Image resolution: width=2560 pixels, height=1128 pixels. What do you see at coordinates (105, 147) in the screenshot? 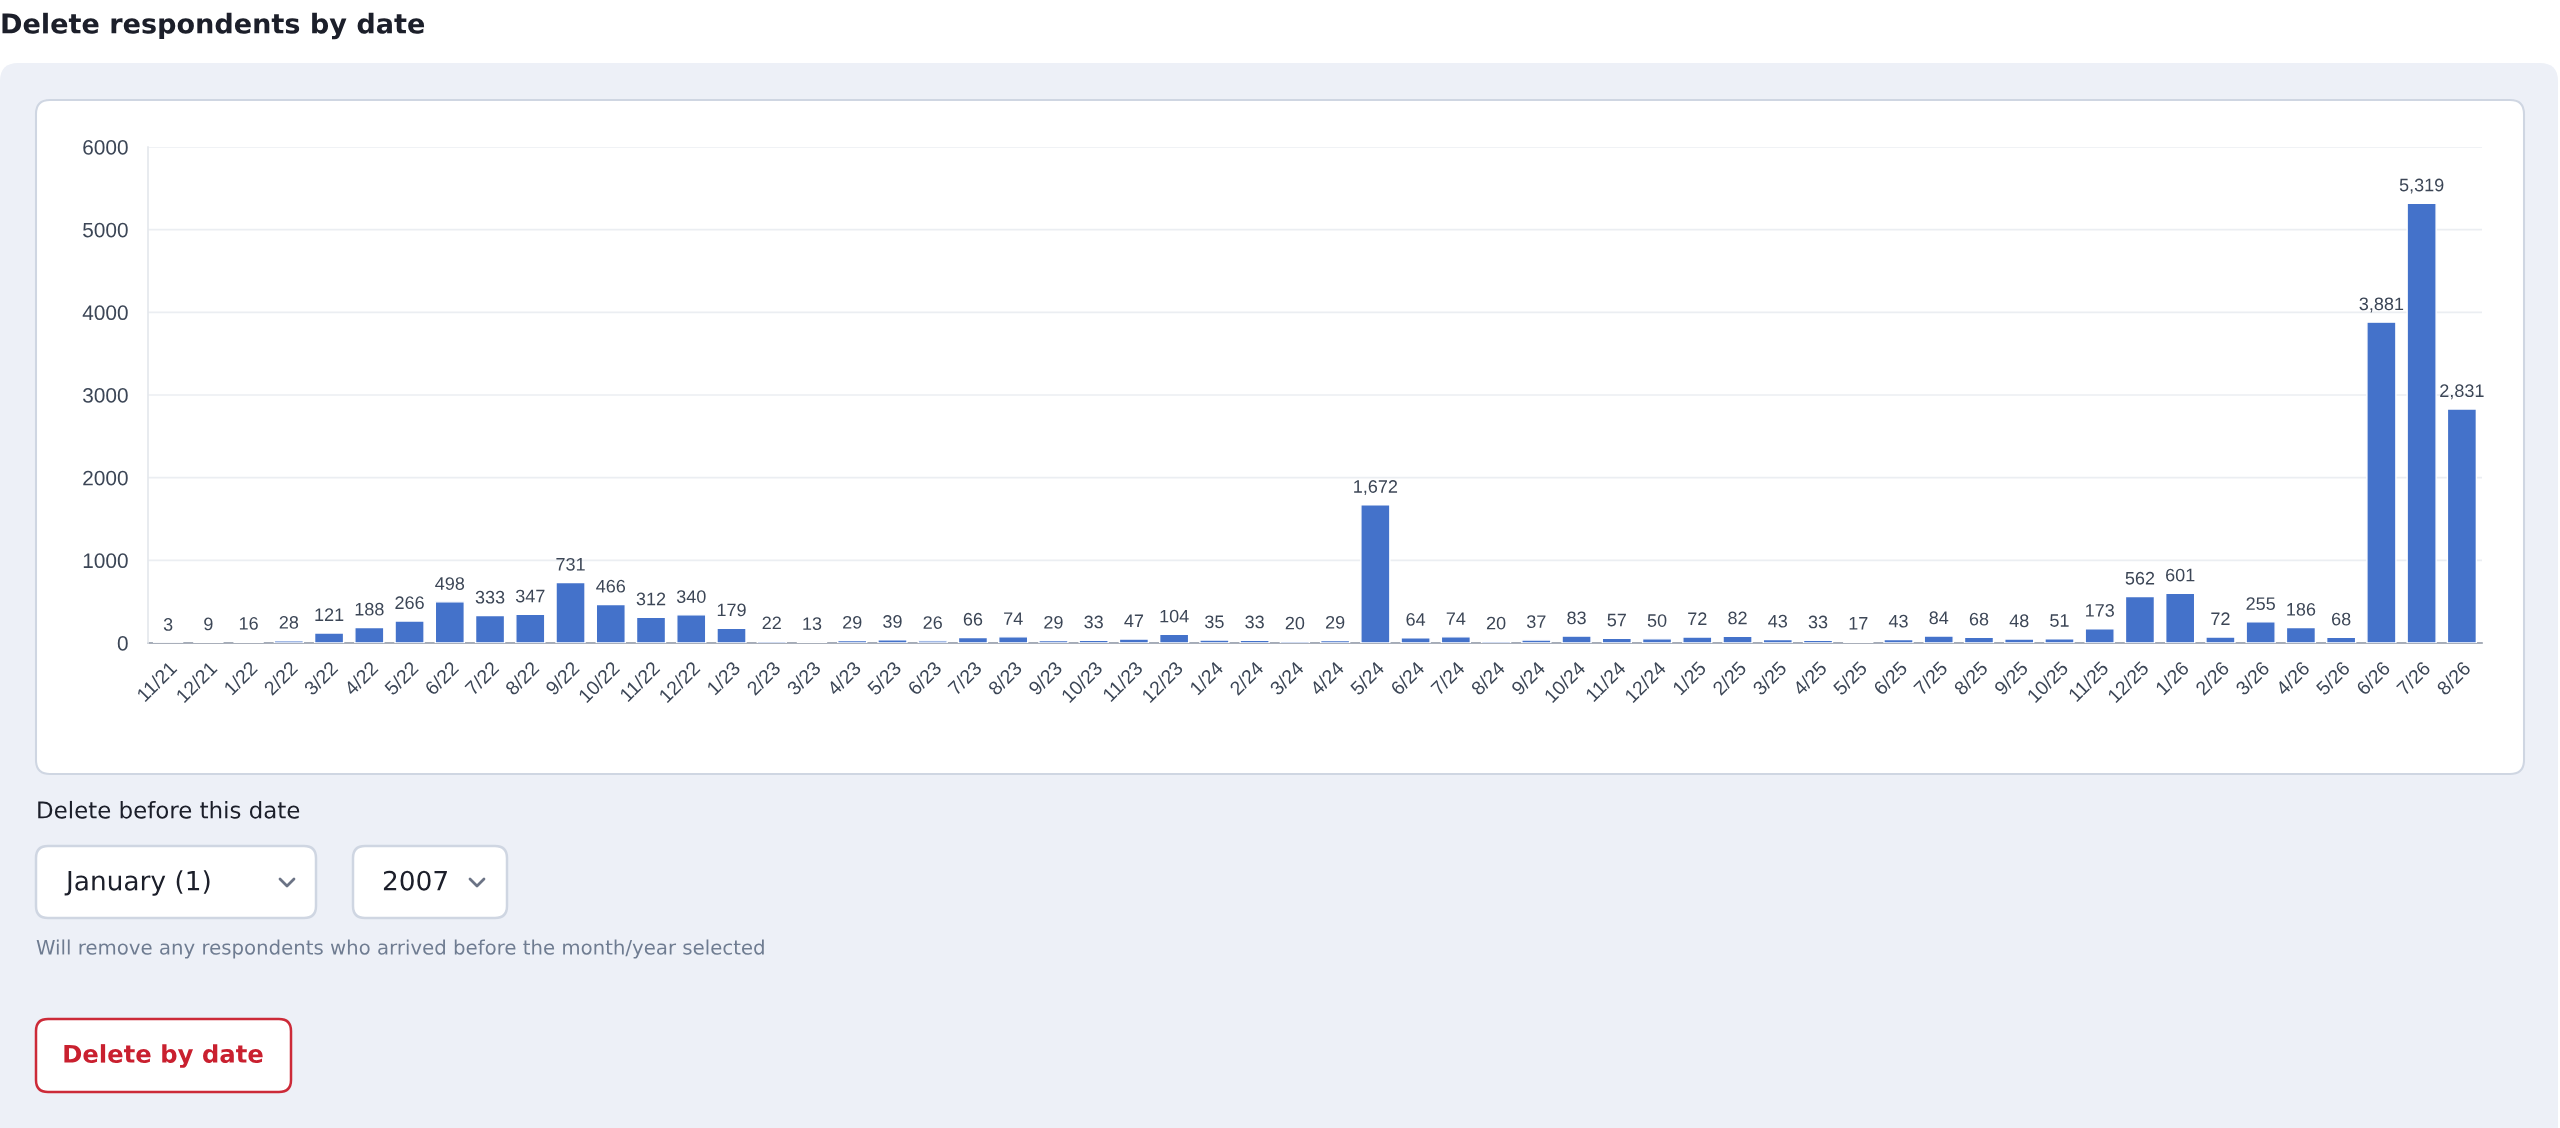
I see `y-tick-label: 6000` at bounding box center [105, 147].